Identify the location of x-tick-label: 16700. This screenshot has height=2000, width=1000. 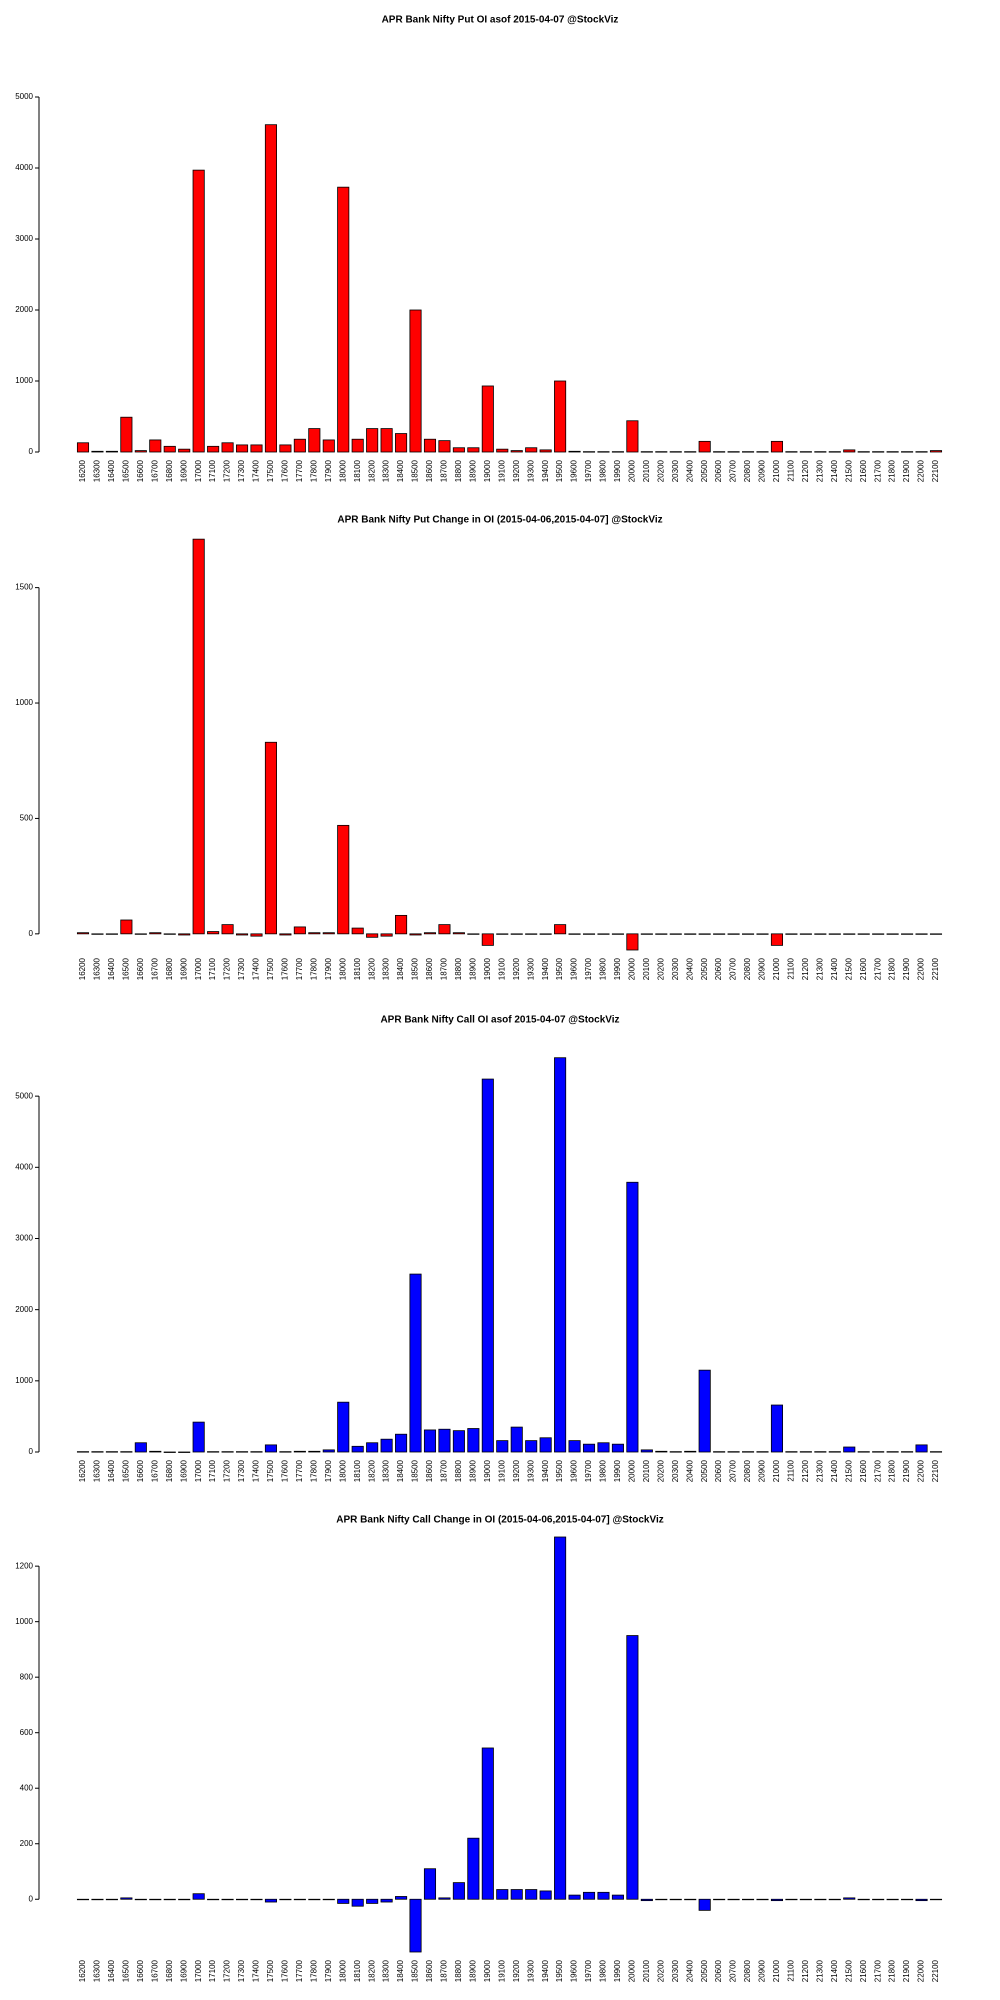
(154, 1970).